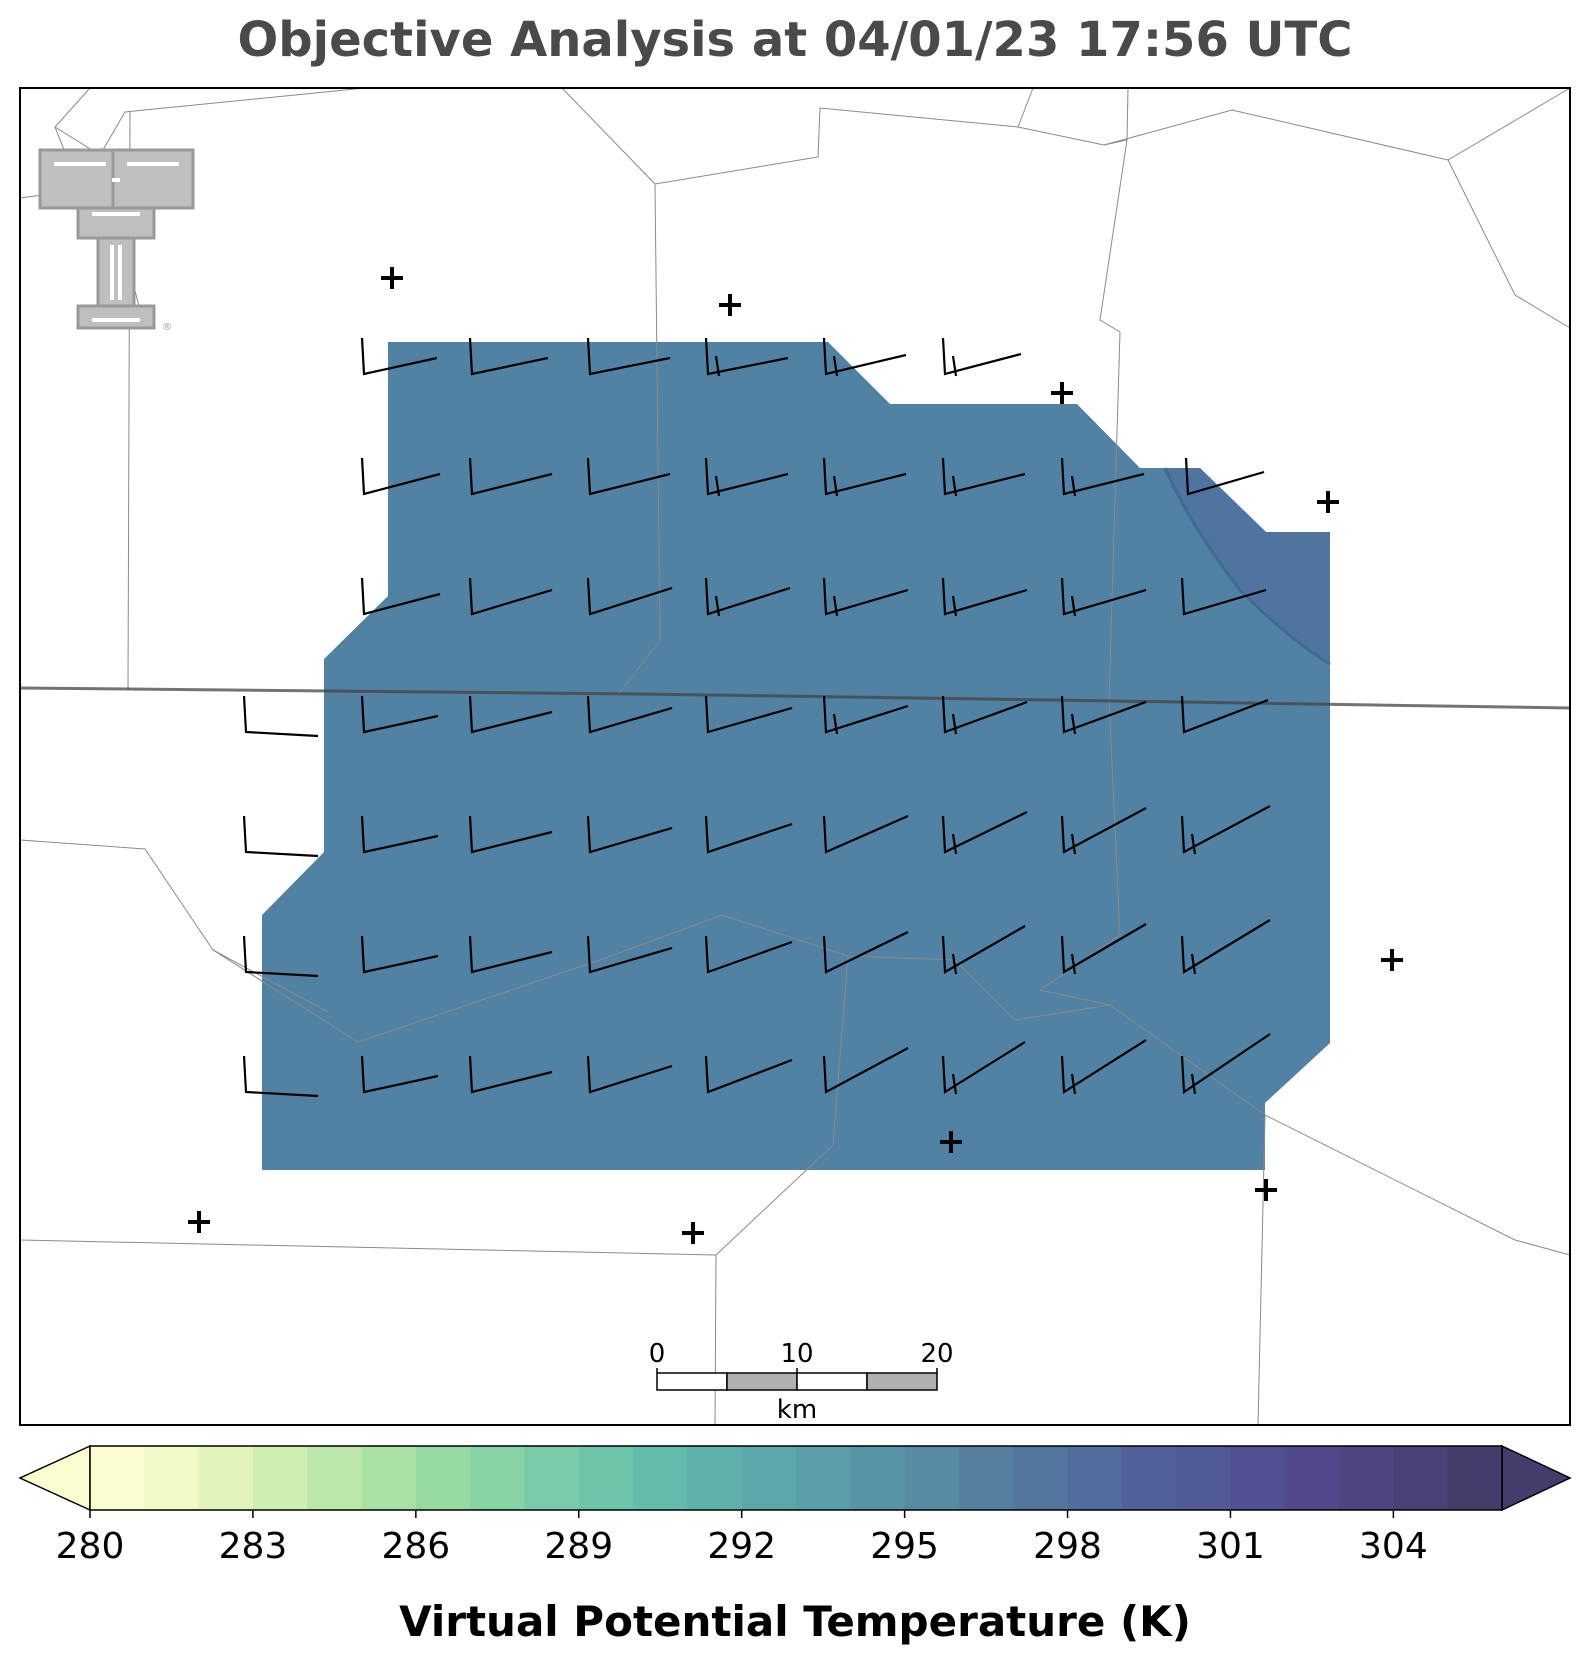 Image resolution: width=1590 pixels, height=1666 pixels. Describe the element at coordinates (167, 327) in the screenshot. I see `logo-registered-mark: ®` at that location.